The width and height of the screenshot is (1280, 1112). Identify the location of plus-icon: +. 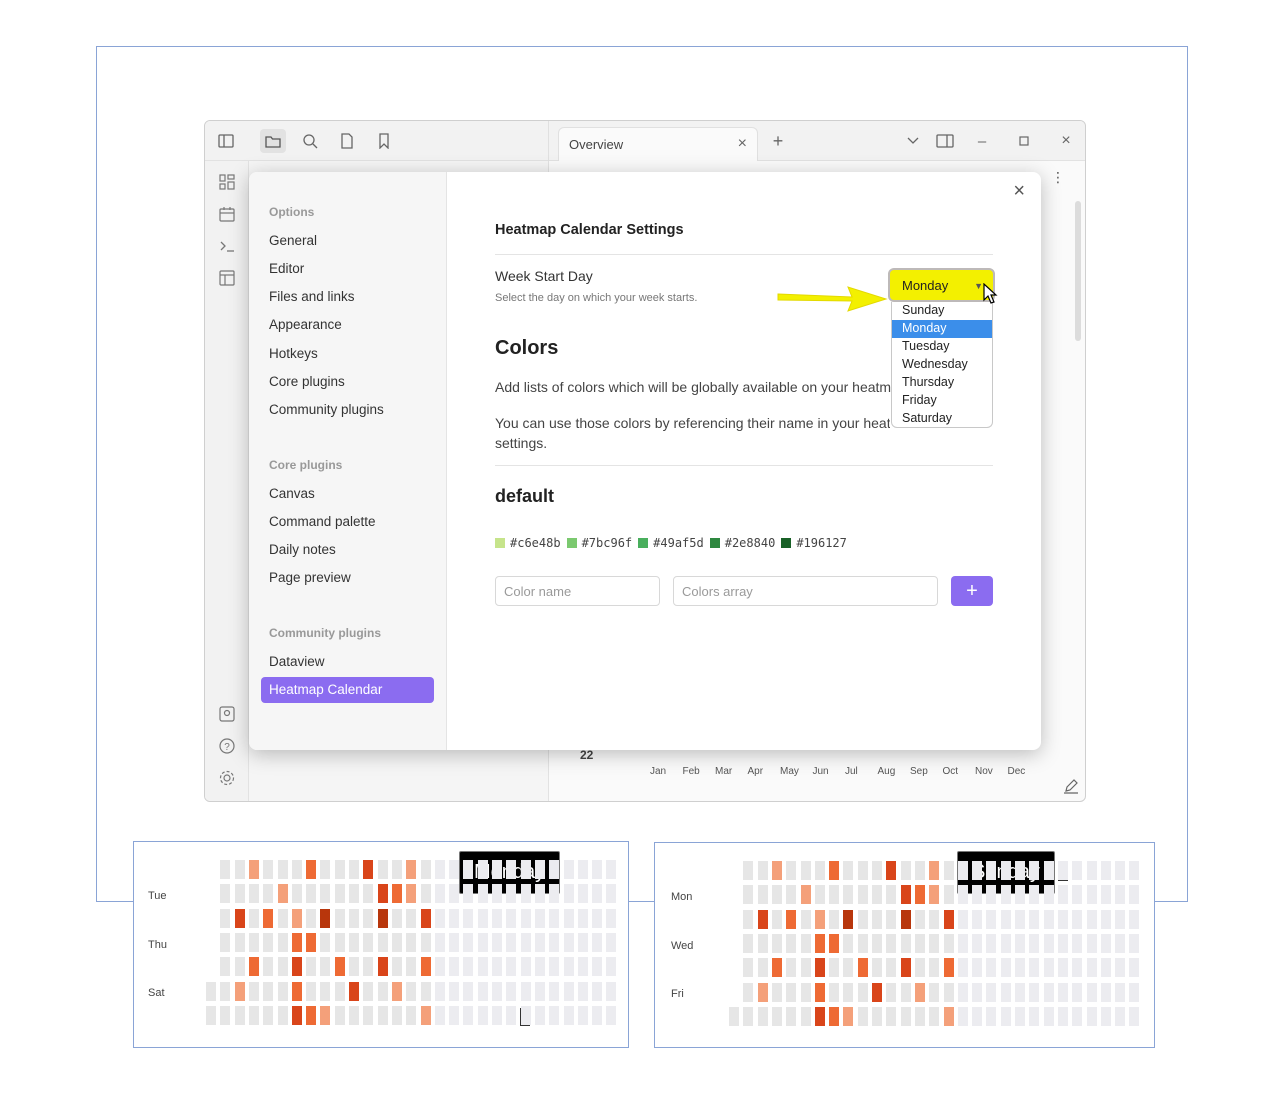
(778, 140).